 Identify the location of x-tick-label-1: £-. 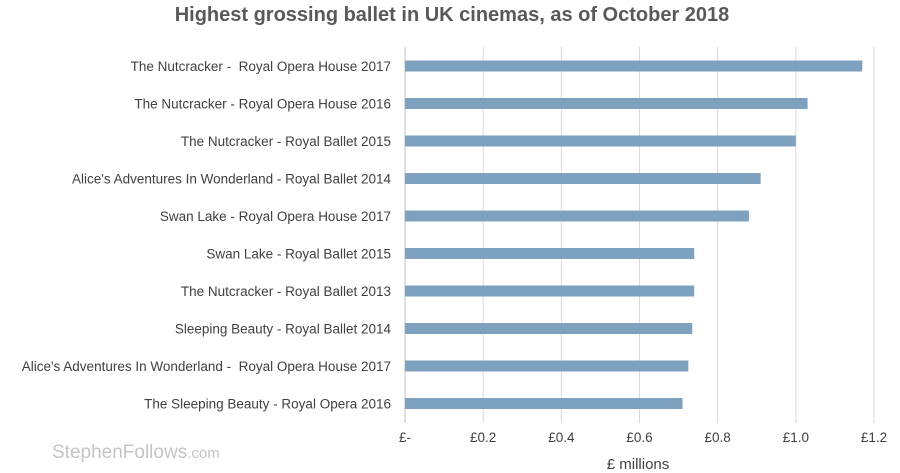
(405, 437).